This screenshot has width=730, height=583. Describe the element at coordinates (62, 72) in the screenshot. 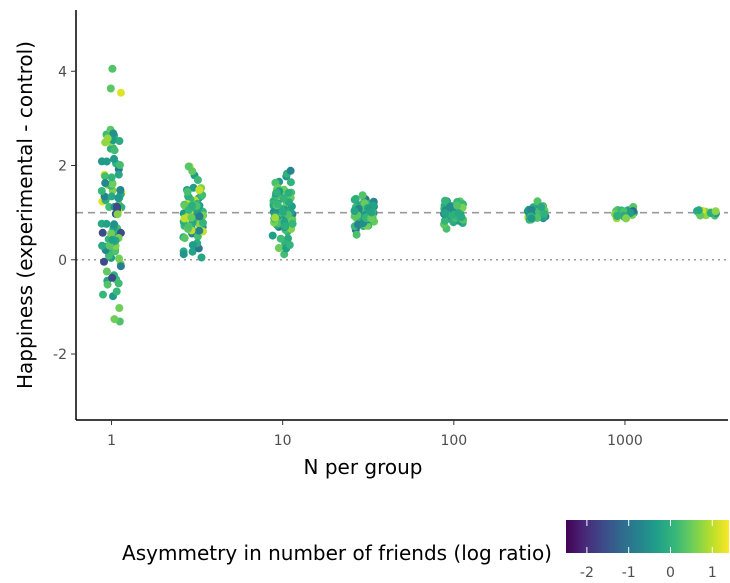

I see `y-tick-label: 4` at that location.